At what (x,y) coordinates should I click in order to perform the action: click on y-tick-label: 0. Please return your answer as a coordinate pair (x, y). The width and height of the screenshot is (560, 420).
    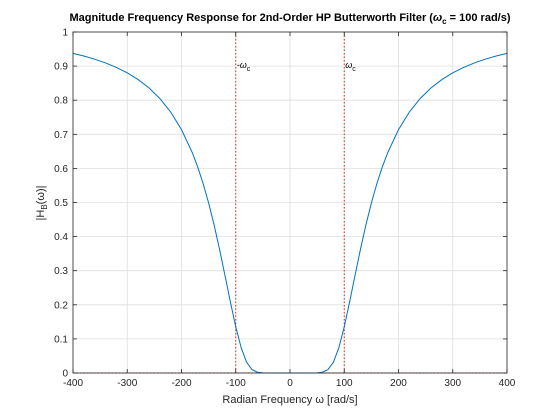
    Looking at the image, I should click on (65, 374).